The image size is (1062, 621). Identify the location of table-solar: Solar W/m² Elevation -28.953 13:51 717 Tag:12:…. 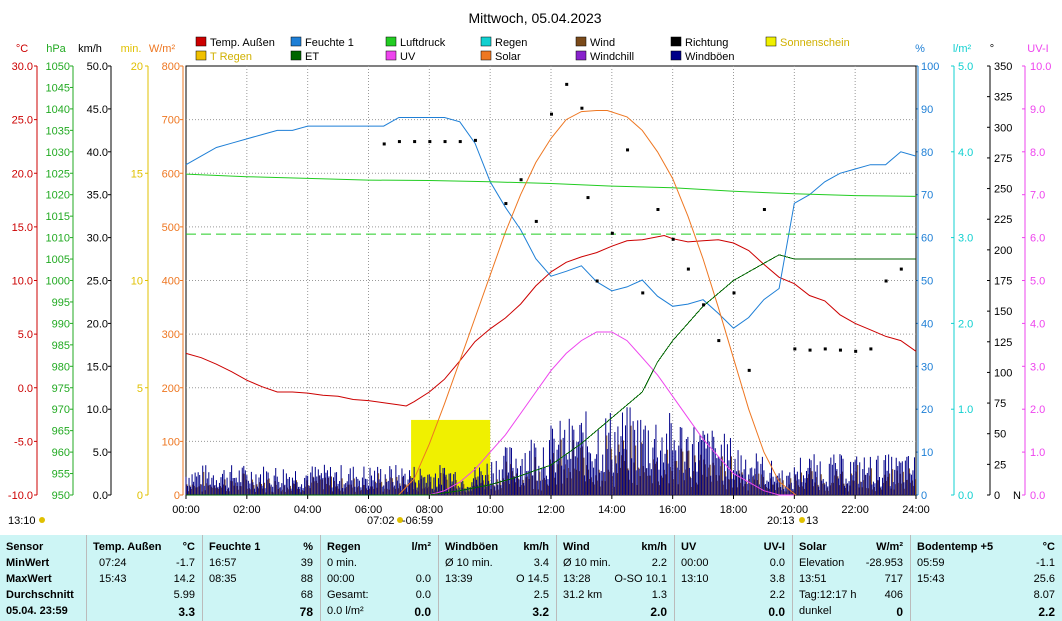
(851, 578).